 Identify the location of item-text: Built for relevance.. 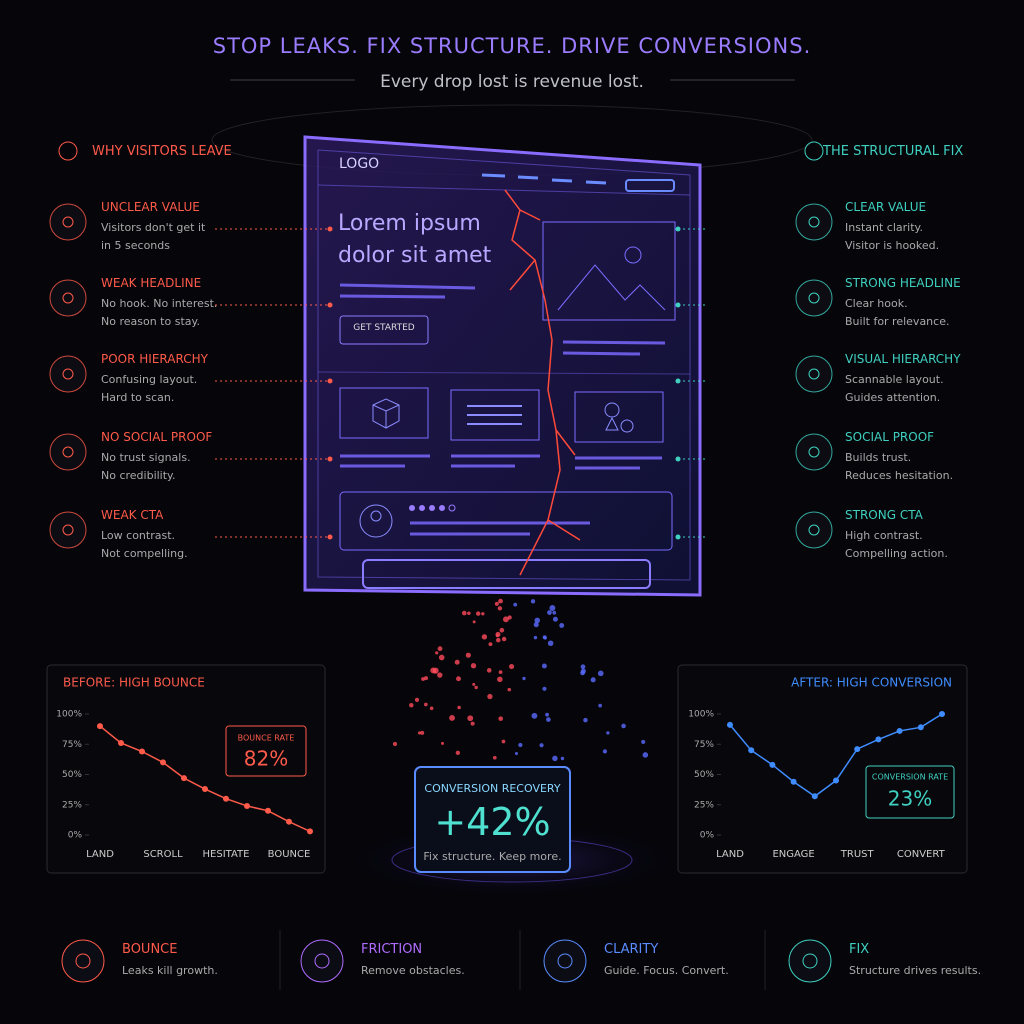
(897, 321).